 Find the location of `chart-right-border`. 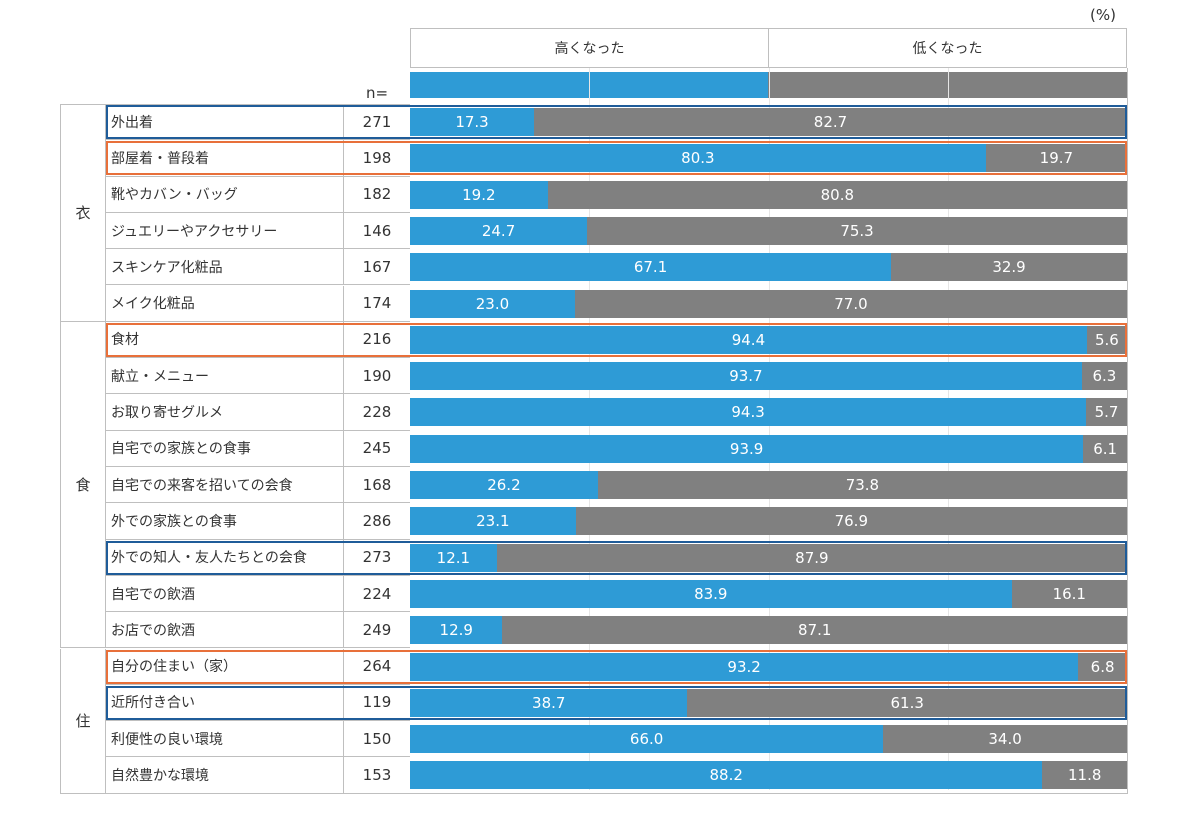

chart-right-border is located at coordinates (1127, 431).